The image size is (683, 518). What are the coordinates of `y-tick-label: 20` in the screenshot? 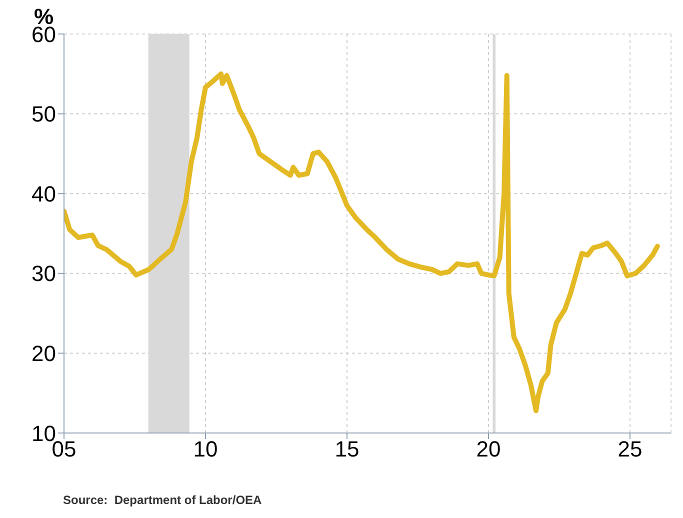 It's located at (44, 353).